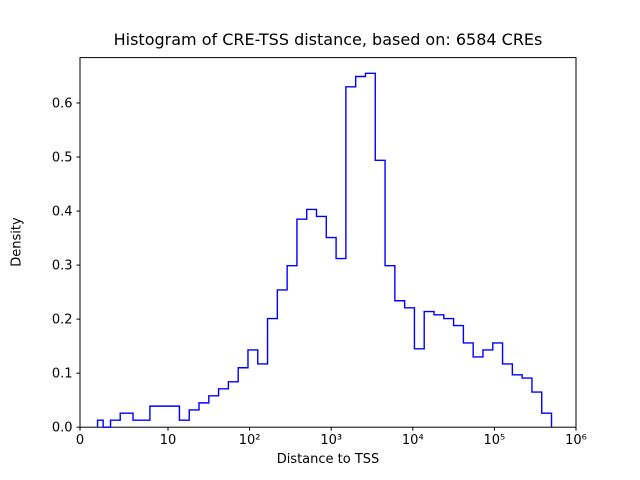 This screenshot has width=640, height=480. I want to click on x-tick-label: 10³, so click(331, 440).